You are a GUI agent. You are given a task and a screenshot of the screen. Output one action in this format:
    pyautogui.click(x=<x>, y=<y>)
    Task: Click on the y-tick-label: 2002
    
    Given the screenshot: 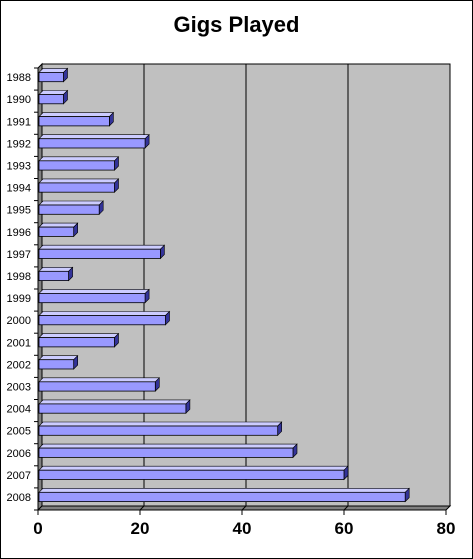 What is the action you would take?
    pyautogui.click(x=19, y=365)
    